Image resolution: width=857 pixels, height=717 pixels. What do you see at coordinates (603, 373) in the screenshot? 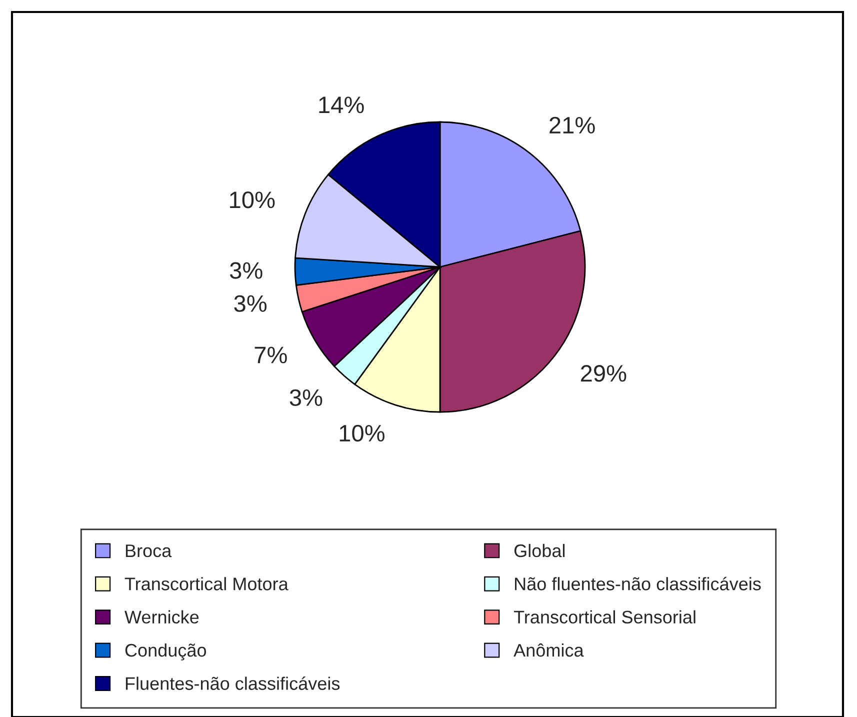
I see `data-label: 29%` at bounding box center [603, 373].